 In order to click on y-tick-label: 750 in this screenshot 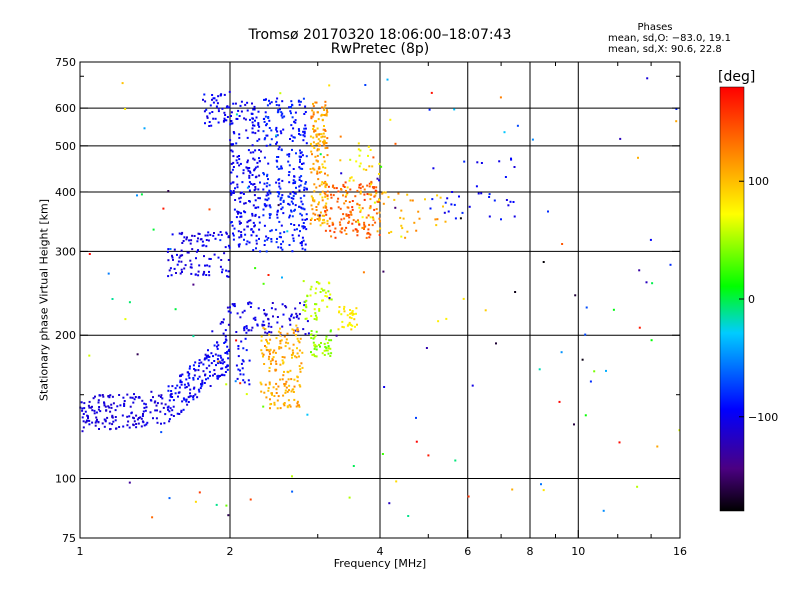, I will do `click(65, 62)`.